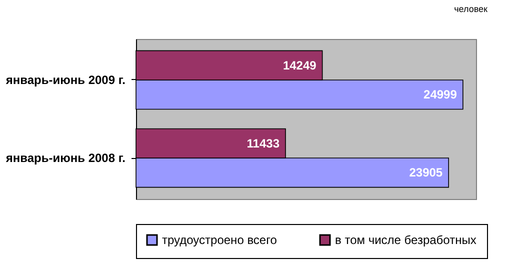  I want to click on data-label: 14249, so click(299, 65).